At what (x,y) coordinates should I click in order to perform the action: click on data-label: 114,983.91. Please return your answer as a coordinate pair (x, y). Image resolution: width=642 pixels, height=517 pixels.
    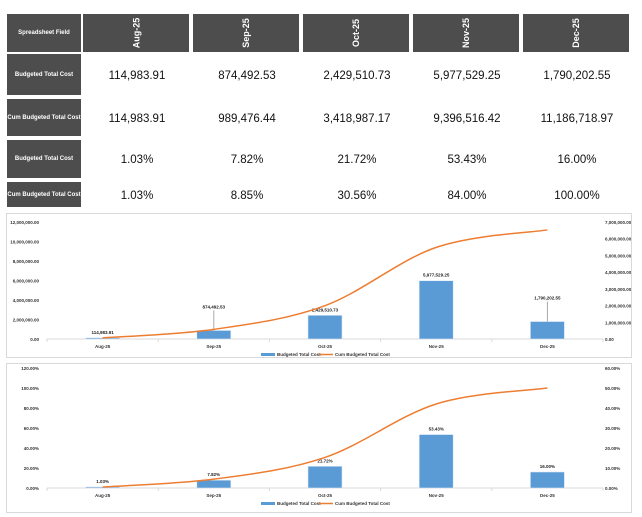
    Looking at the image, I should click on (102, 332).